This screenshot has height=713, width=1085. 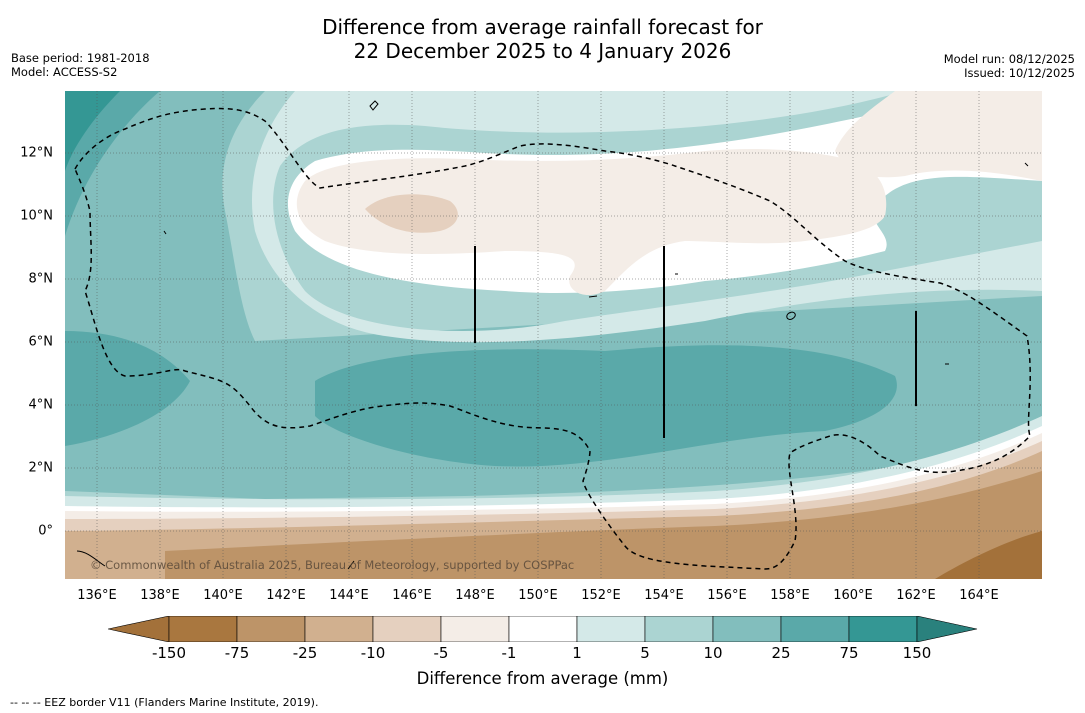 What do you see at coordinates (849, 653) in the screenshot?
I see `colorbar-tick-plus-75: 75` at bounding box center [849, 653].